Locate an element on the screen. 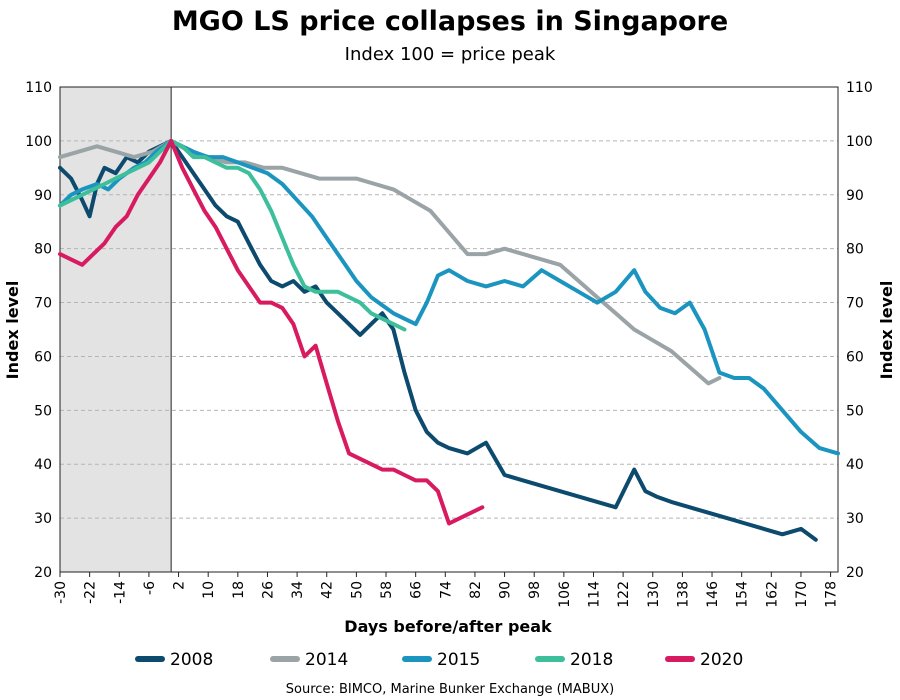 The height and width of the screenshot is (700, 900). legend: 2008 2014 2015 2018 2020 is located at coordinates (439, 660).